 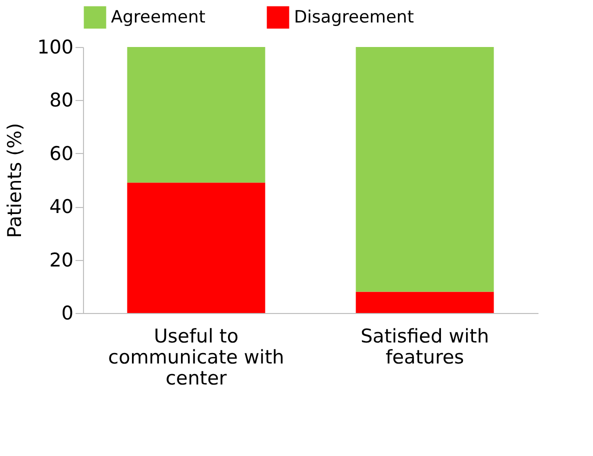 What do you see at coordinates (354, 17) in the screenshot?
I see `legend-label: Disagreement` at bounding box center [354, 17].